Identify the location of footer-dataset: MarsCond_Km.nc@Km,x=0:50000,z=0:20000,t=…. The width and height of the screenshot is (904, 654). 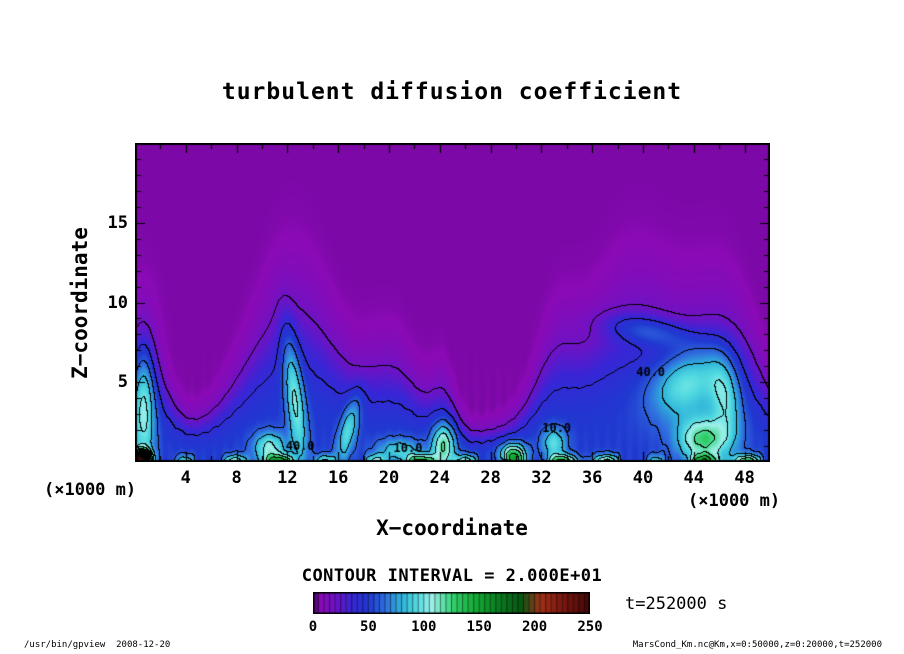
(757, 645).